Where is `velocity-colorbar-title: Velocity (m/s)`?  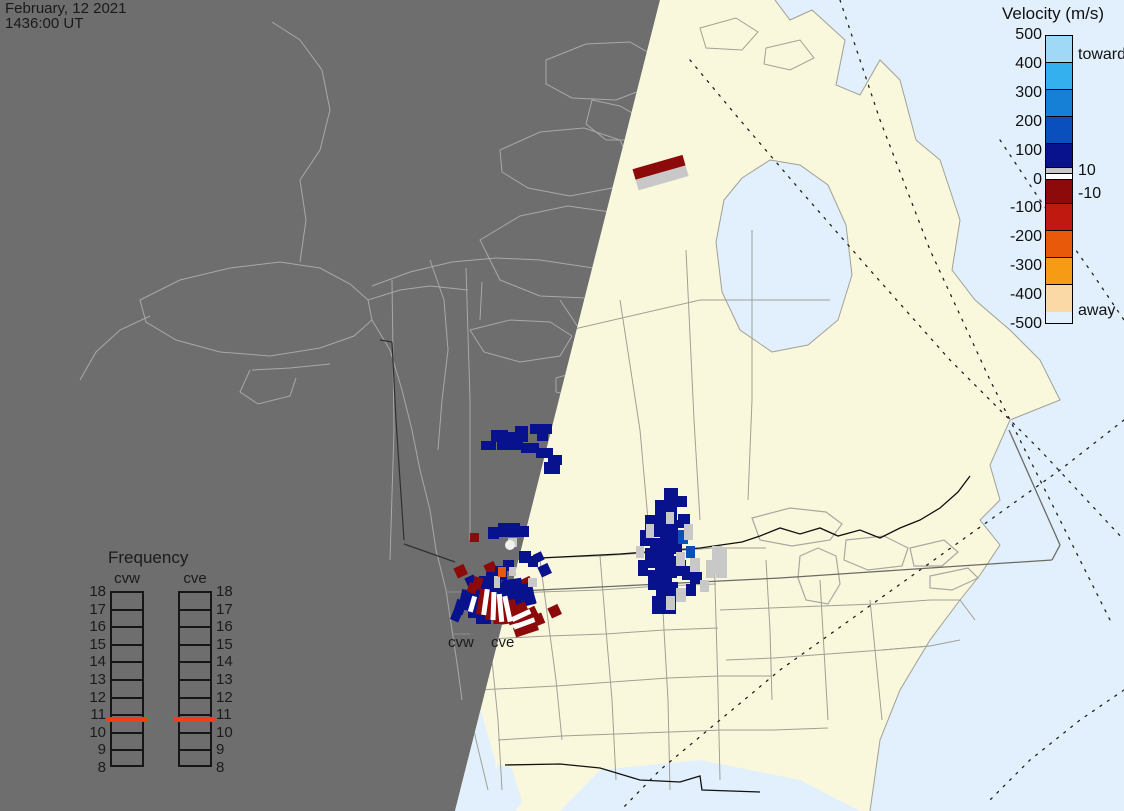 velocity-colorbar-title: Velocity (m/s) is located at coordinates (1053, 13).